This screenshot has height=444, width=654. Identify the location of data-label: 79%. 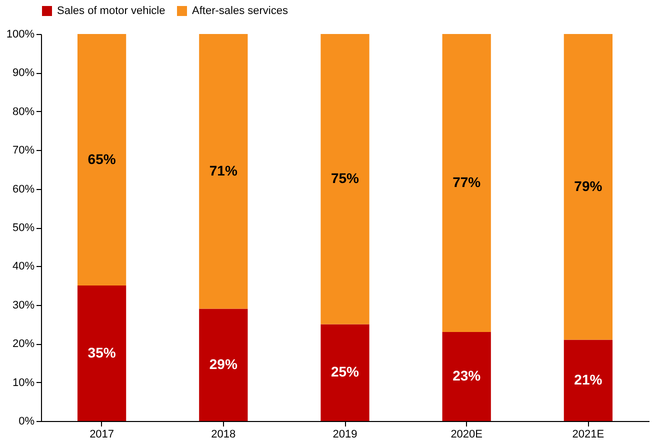
(588, 186).